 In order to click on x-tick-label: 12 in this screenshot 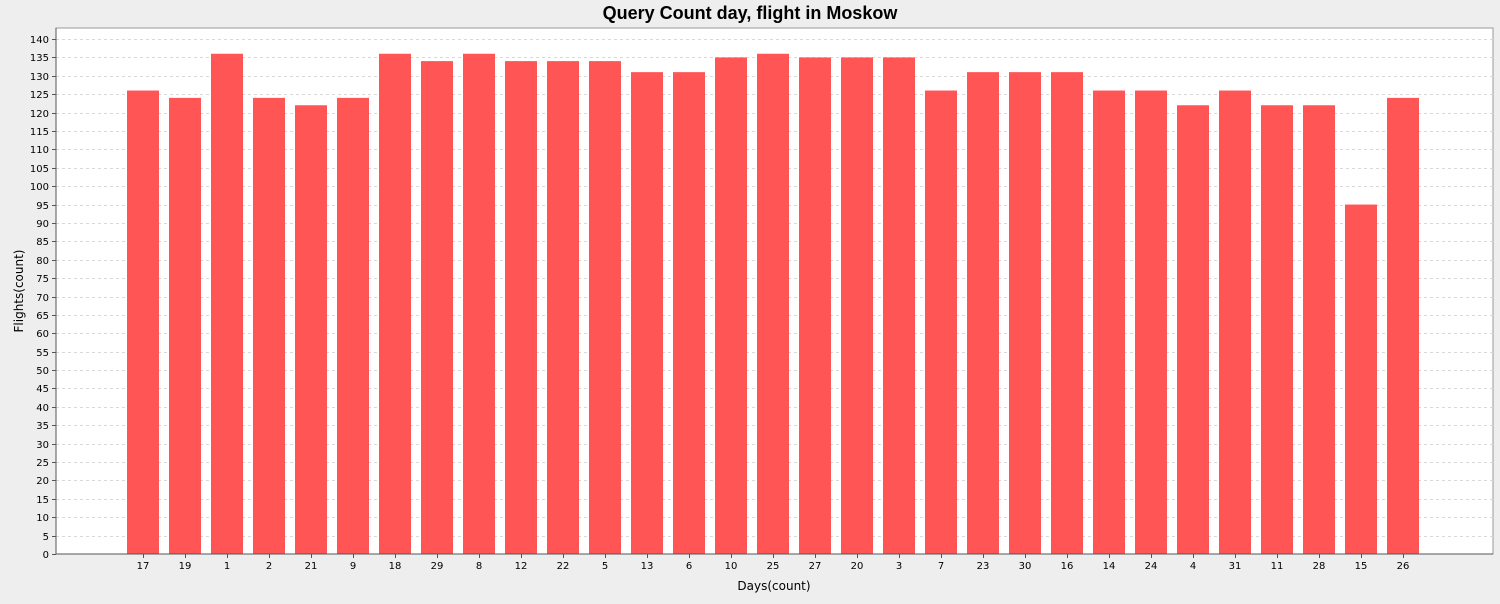, I will do `click(521, 566)`.